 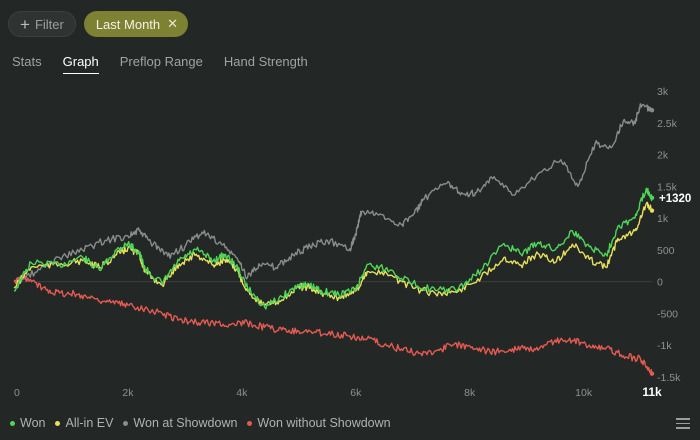 I want to click on x-tick-label: 11k, so click(x=652, y=392).